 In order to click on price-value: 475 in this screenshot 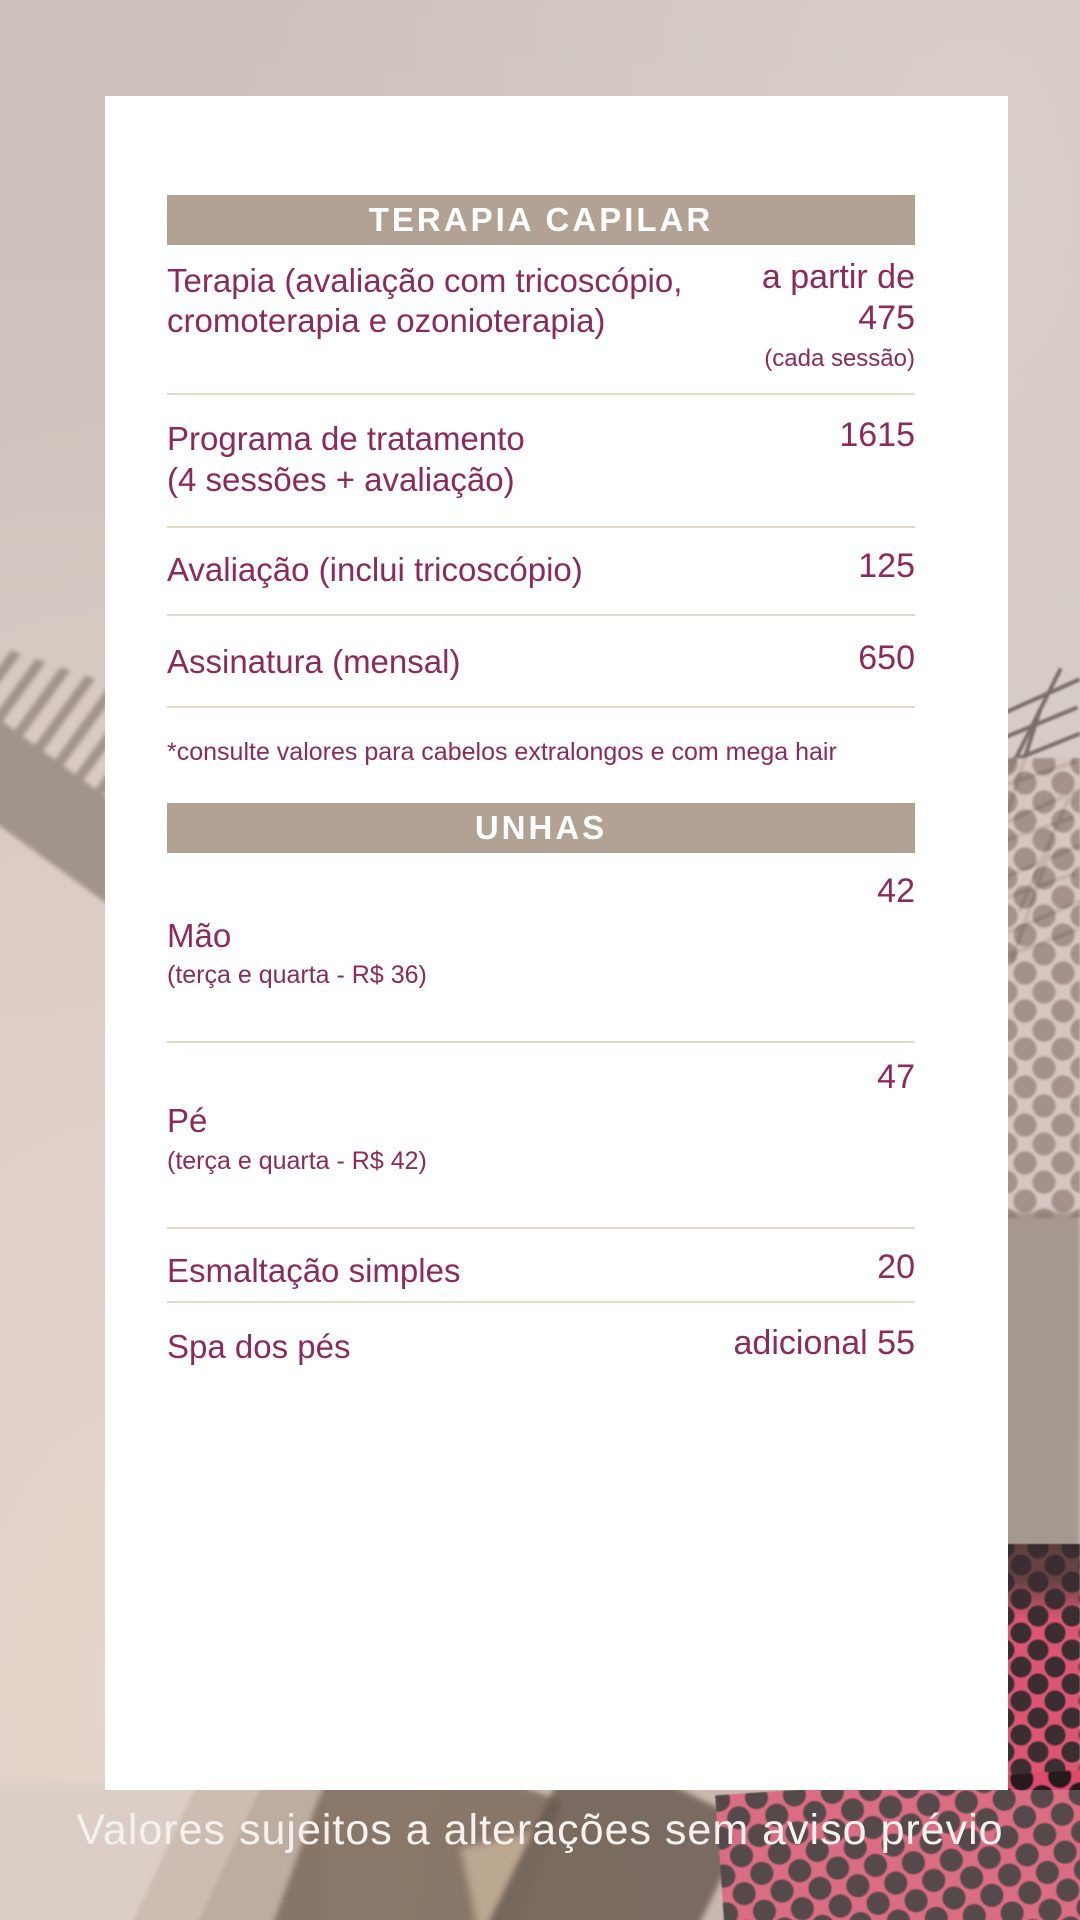, I will do `click(886, 317)`.